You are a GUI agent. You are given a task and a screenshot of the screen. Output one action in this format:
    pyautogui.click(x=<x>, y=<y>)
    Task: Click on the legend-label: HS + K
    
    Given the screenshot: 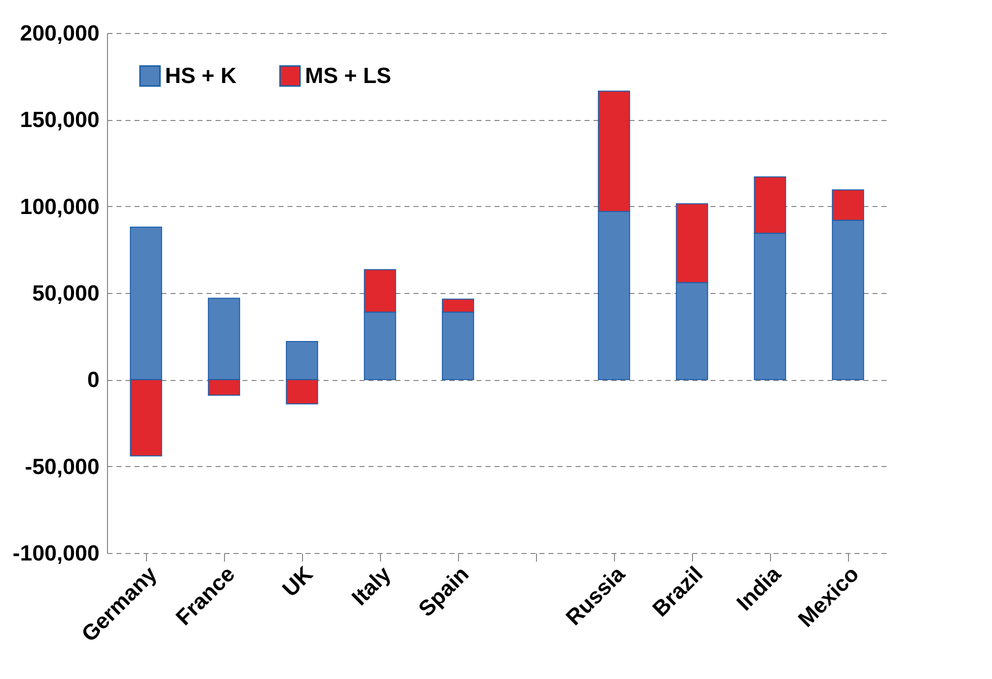 What is the action you would take?
    pyautogui.click(x=201, y=75)
    